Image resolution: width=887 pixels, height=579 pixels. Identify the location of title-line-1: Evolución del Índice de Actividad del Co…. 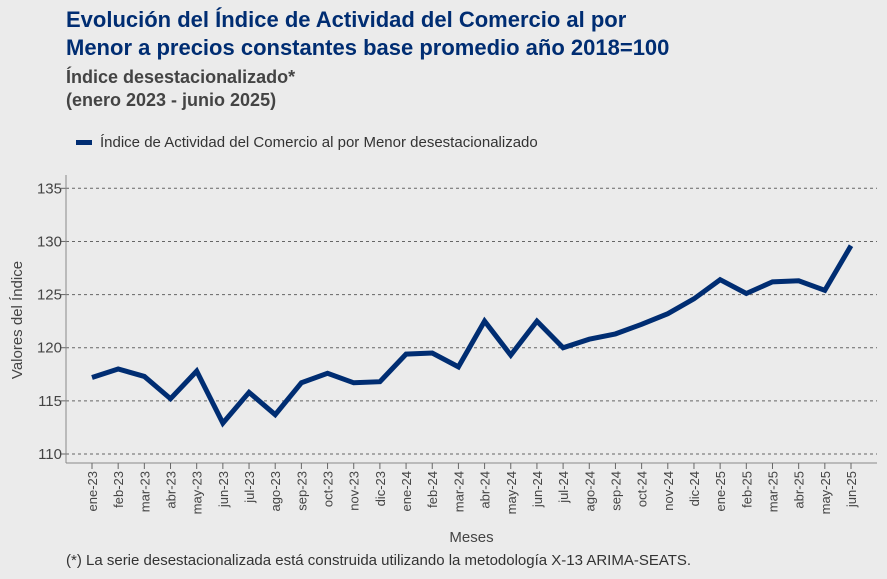
(346, 19).